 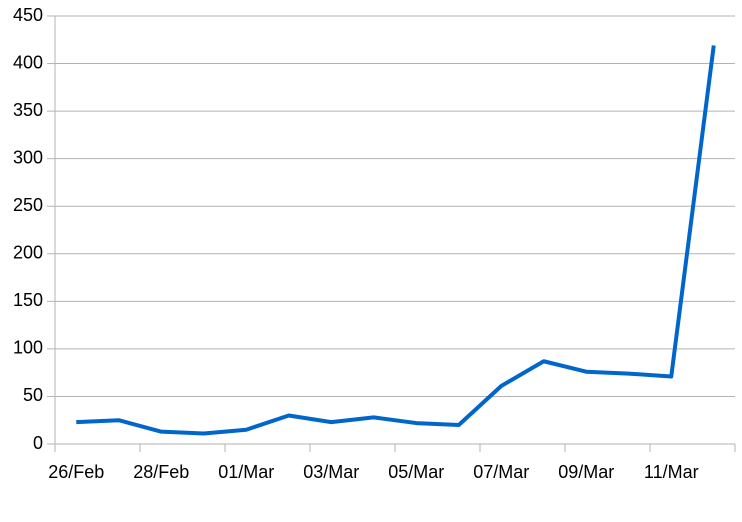 I want to click on y-tick-label: 200, so click(x=28, y=253).